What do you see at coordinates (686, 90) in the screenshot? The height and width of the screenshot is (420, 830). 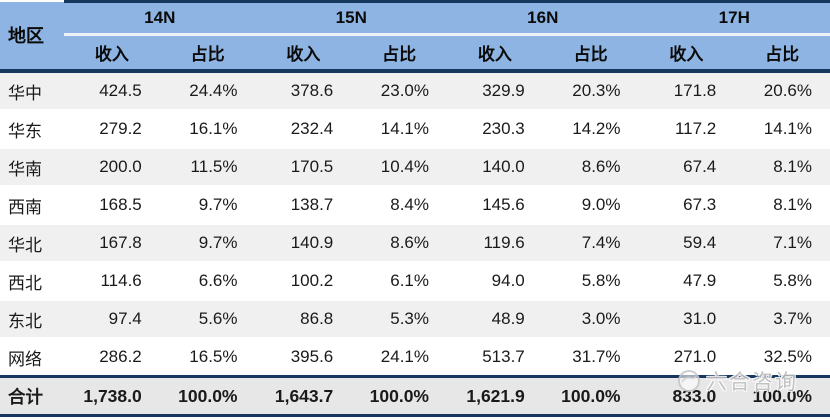 I see `revenue-cell: 171.8` at bounding box center [686, 90].